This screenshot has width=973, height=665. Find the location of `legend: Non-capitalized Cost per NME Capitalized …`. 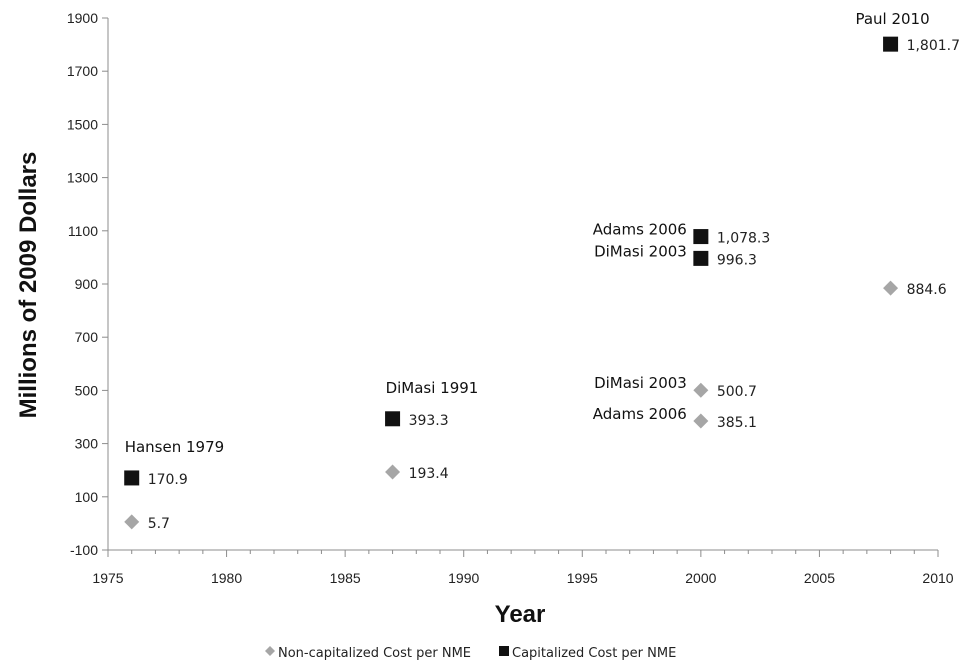

legend: Non-capitalized Cost per NME Capitalized … is located at coordinates (470, 653).